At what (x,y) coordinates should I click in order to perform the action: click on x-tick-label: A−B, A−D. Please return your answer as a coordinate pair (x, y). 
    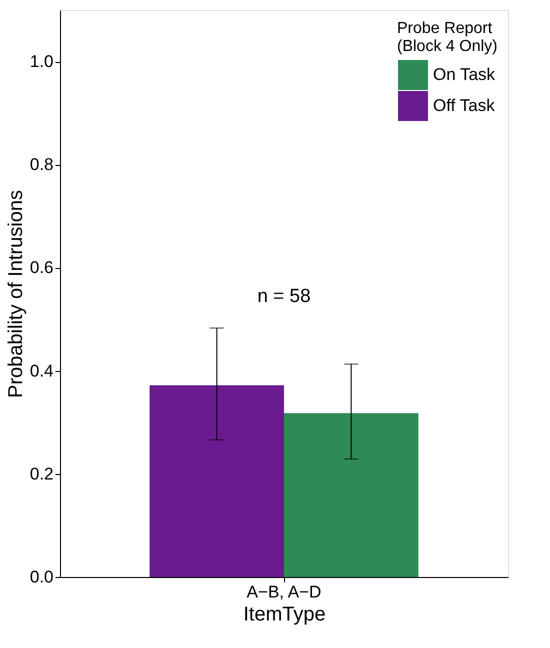
    Looking at the image, I should click on (284, 592).